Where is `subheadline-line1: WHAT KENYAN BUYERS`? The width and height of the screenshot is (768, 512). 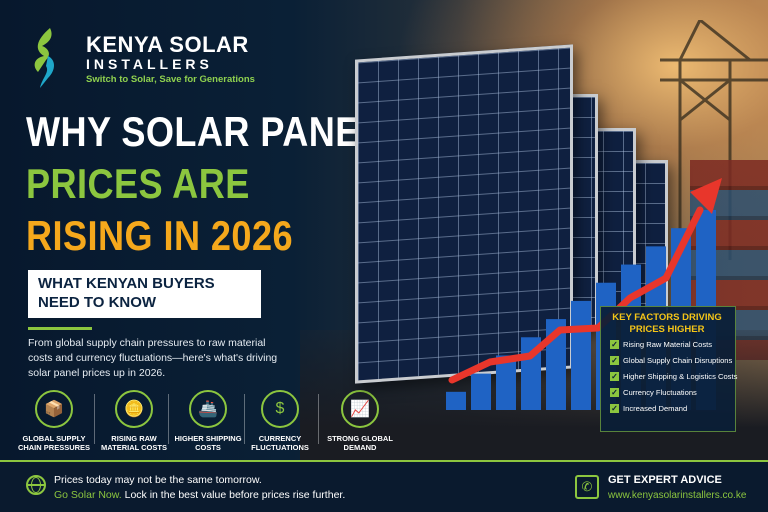
subheadline-line1: WHAT KENYAN BUYERS is located at coordinates (126, 283).